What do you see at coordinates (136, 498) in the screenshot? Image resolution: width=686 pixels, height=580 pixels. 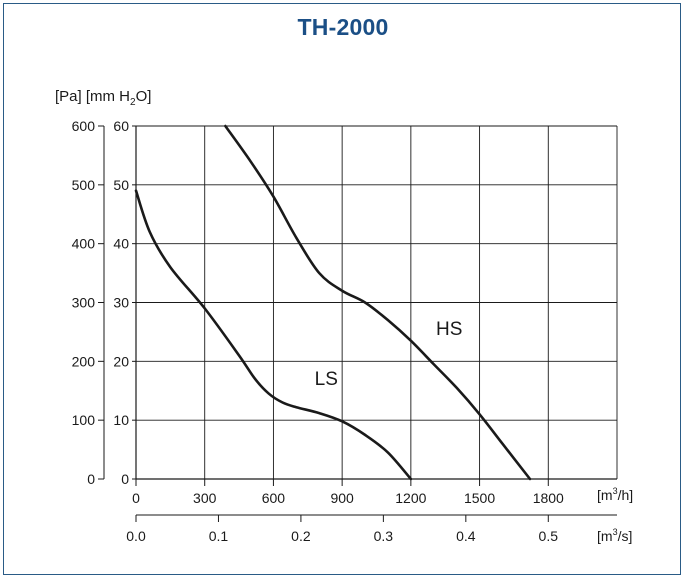 I see `m3h-tick-label: 0` at bounding box center [136, 498].